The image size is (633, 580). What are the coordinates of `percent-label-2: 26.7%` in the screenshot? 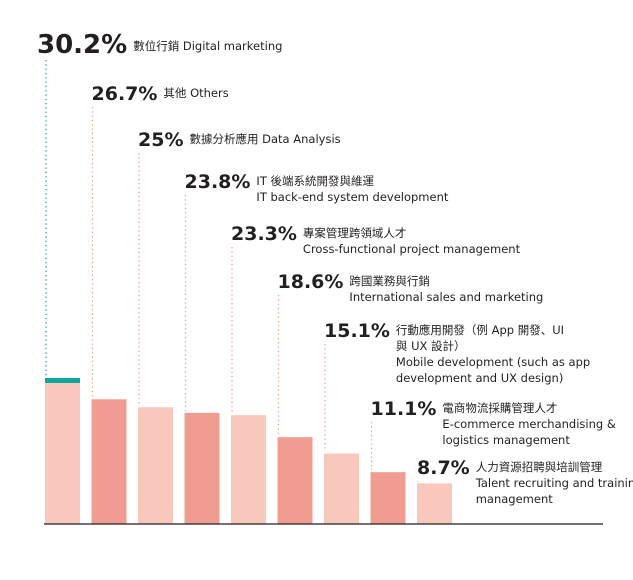 It's located at (125, 94).